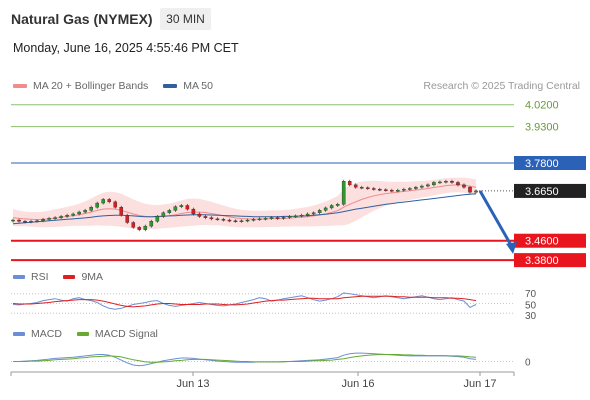 This screenshot has height=400, width=590. What do you see at coordinates (46, 334) in the screenshot?
I see `legend-label-macd: MACD` at bounding box center [46, 334].